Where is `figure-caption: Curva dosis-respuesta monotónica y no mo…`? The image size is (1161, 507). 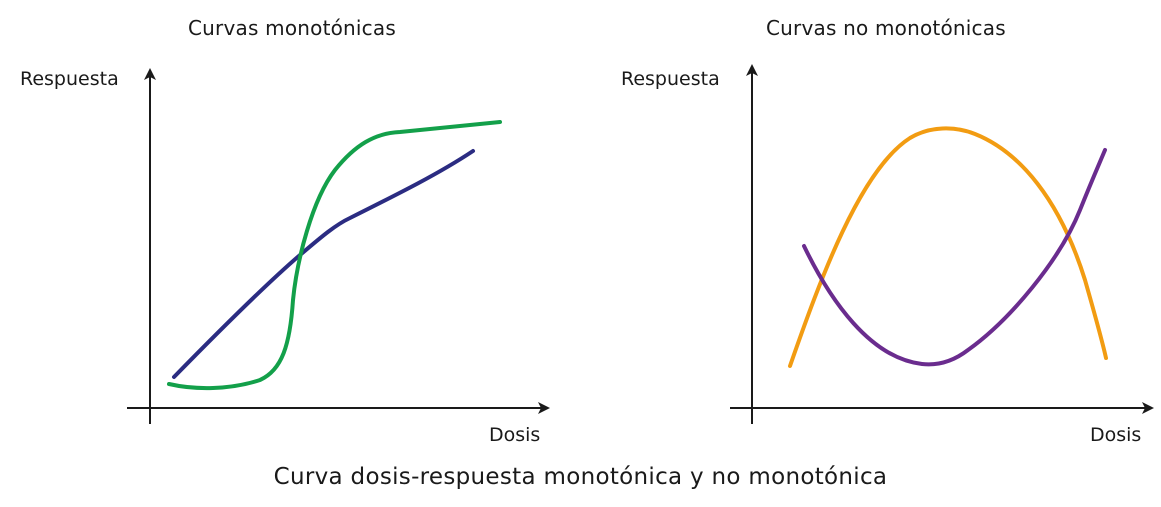
figure-caption: Curva dosis-respuesta monotónica y no mo… is located at coordinates (580, 477).